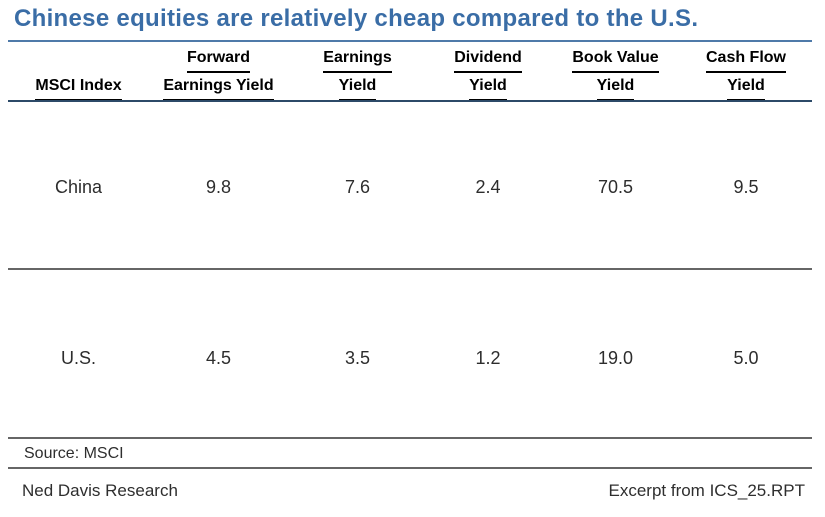 Image resolution: width=825 pixels, height=517 pixels. What do you see at coordinates (410, 101) in the screenshot?
I see `header-divider-rule` at bounding box center [410, 101].